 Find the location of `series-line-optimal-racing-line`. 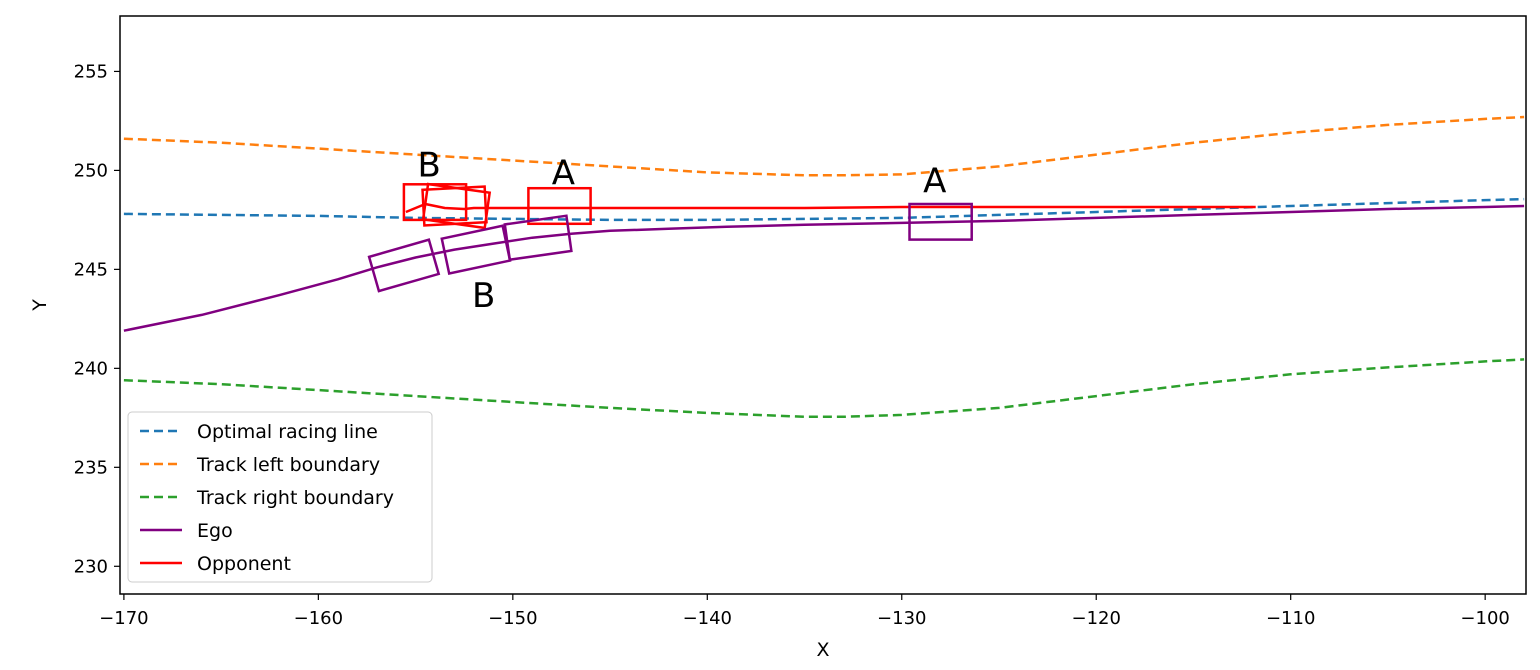

series-line-optimal-racing-line is located at coordinates (824, 209).